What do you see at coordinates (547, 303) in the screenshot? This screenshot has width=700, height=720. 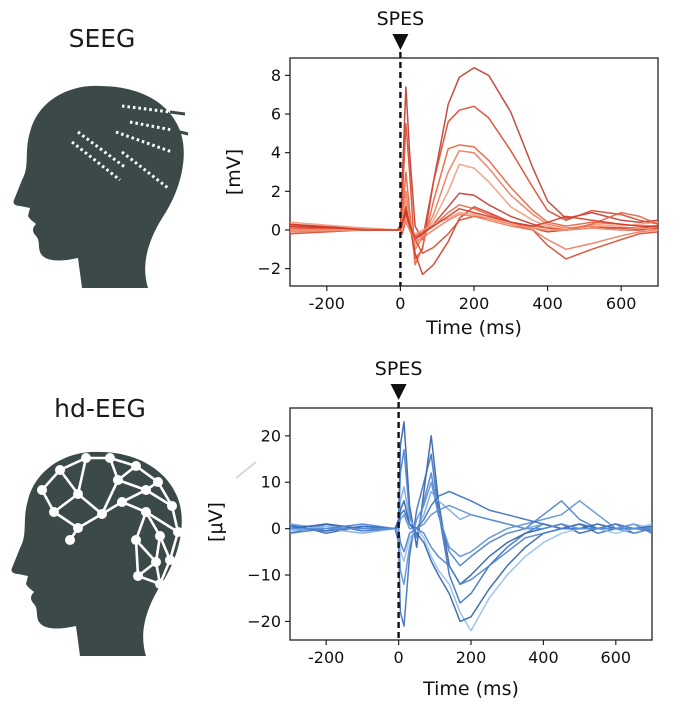 I see `seeg-x-tick-label: 400` at bounding box center [547, 303].